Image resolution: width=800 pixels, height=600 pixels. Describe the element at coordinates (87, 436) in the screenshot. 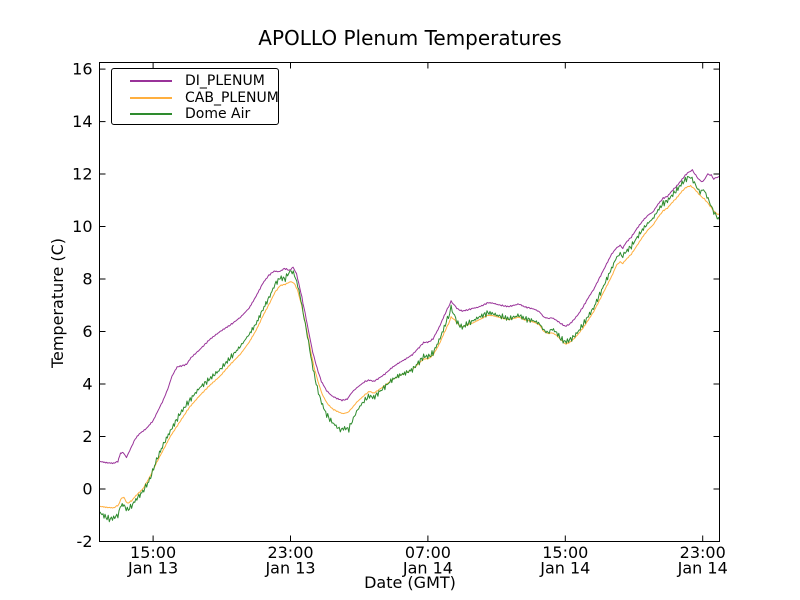

I see `y-tick-label: 2` at that location.